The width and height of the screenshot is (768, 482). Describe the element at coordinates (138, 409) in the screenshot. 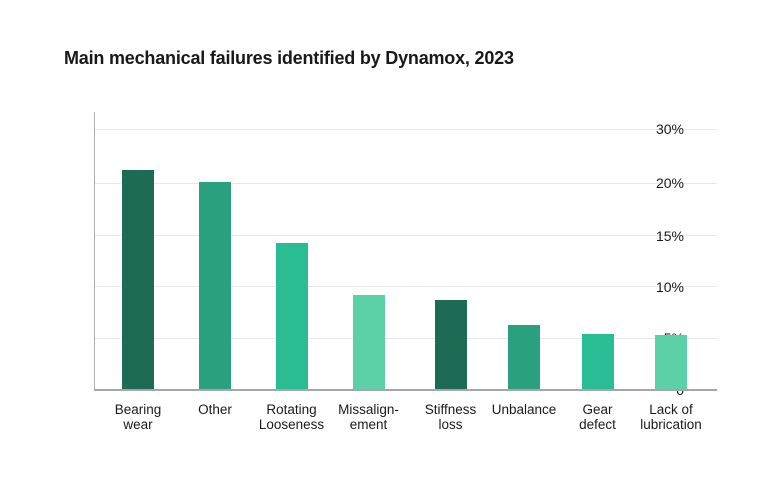

I see `x-label-line: Bearing` at that location.